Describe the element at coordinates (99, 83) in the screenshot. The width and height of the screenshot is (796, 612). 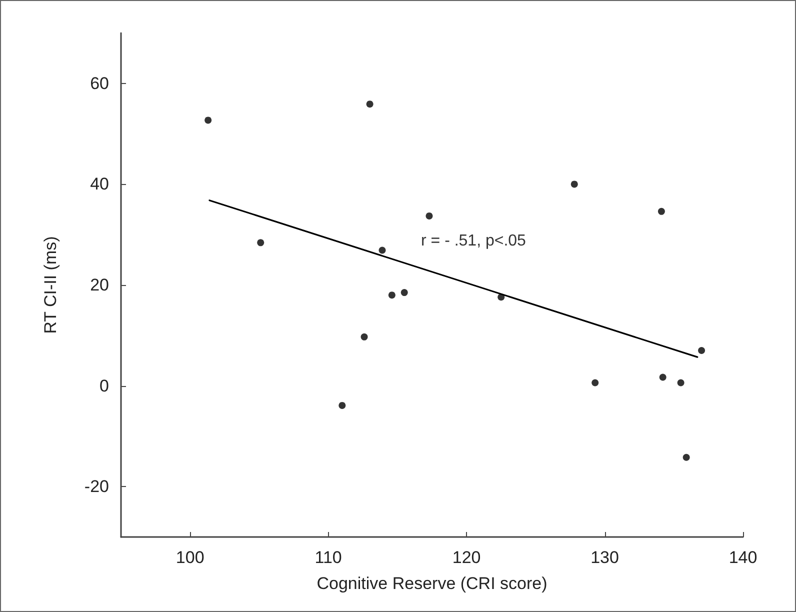
I see `y-tick-label: 60` at that location.